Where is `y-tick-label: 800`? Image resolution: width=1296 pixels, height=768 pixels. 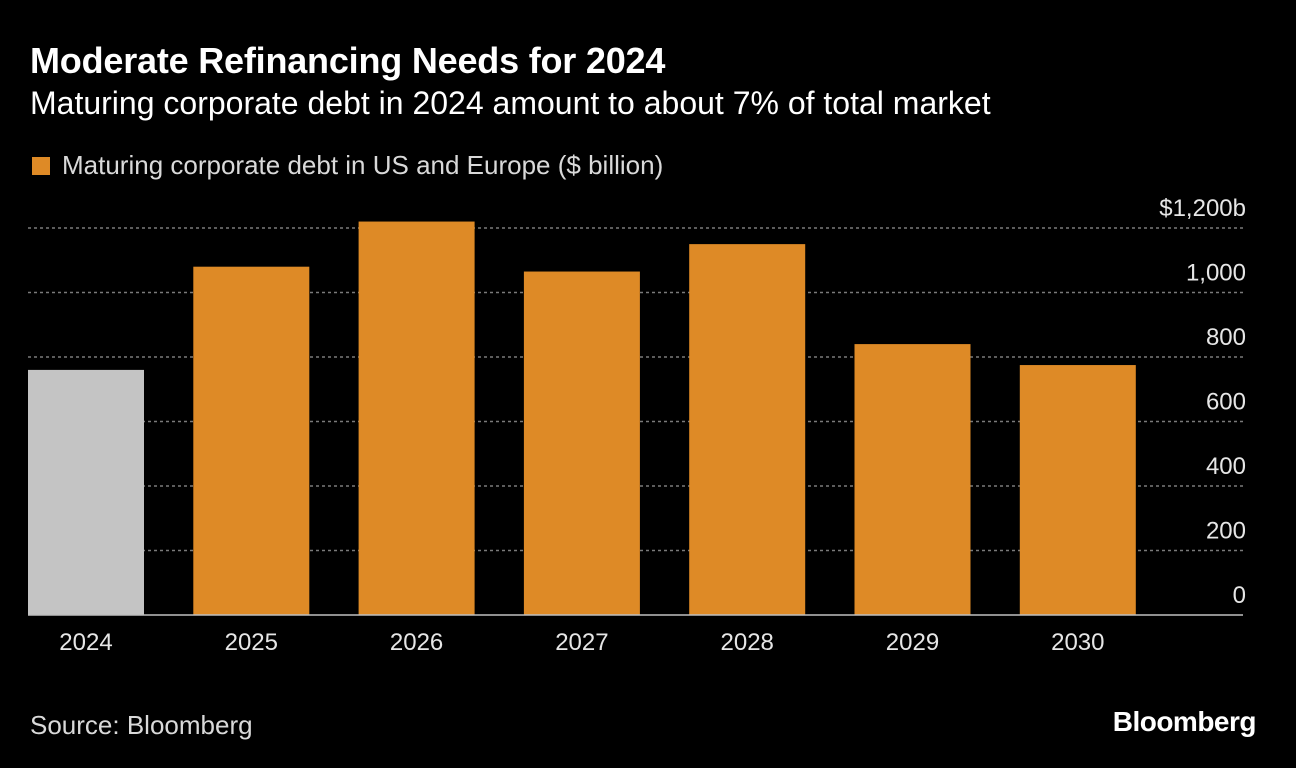
y-tick-label: 800 is located at coordinates (1226, 337).